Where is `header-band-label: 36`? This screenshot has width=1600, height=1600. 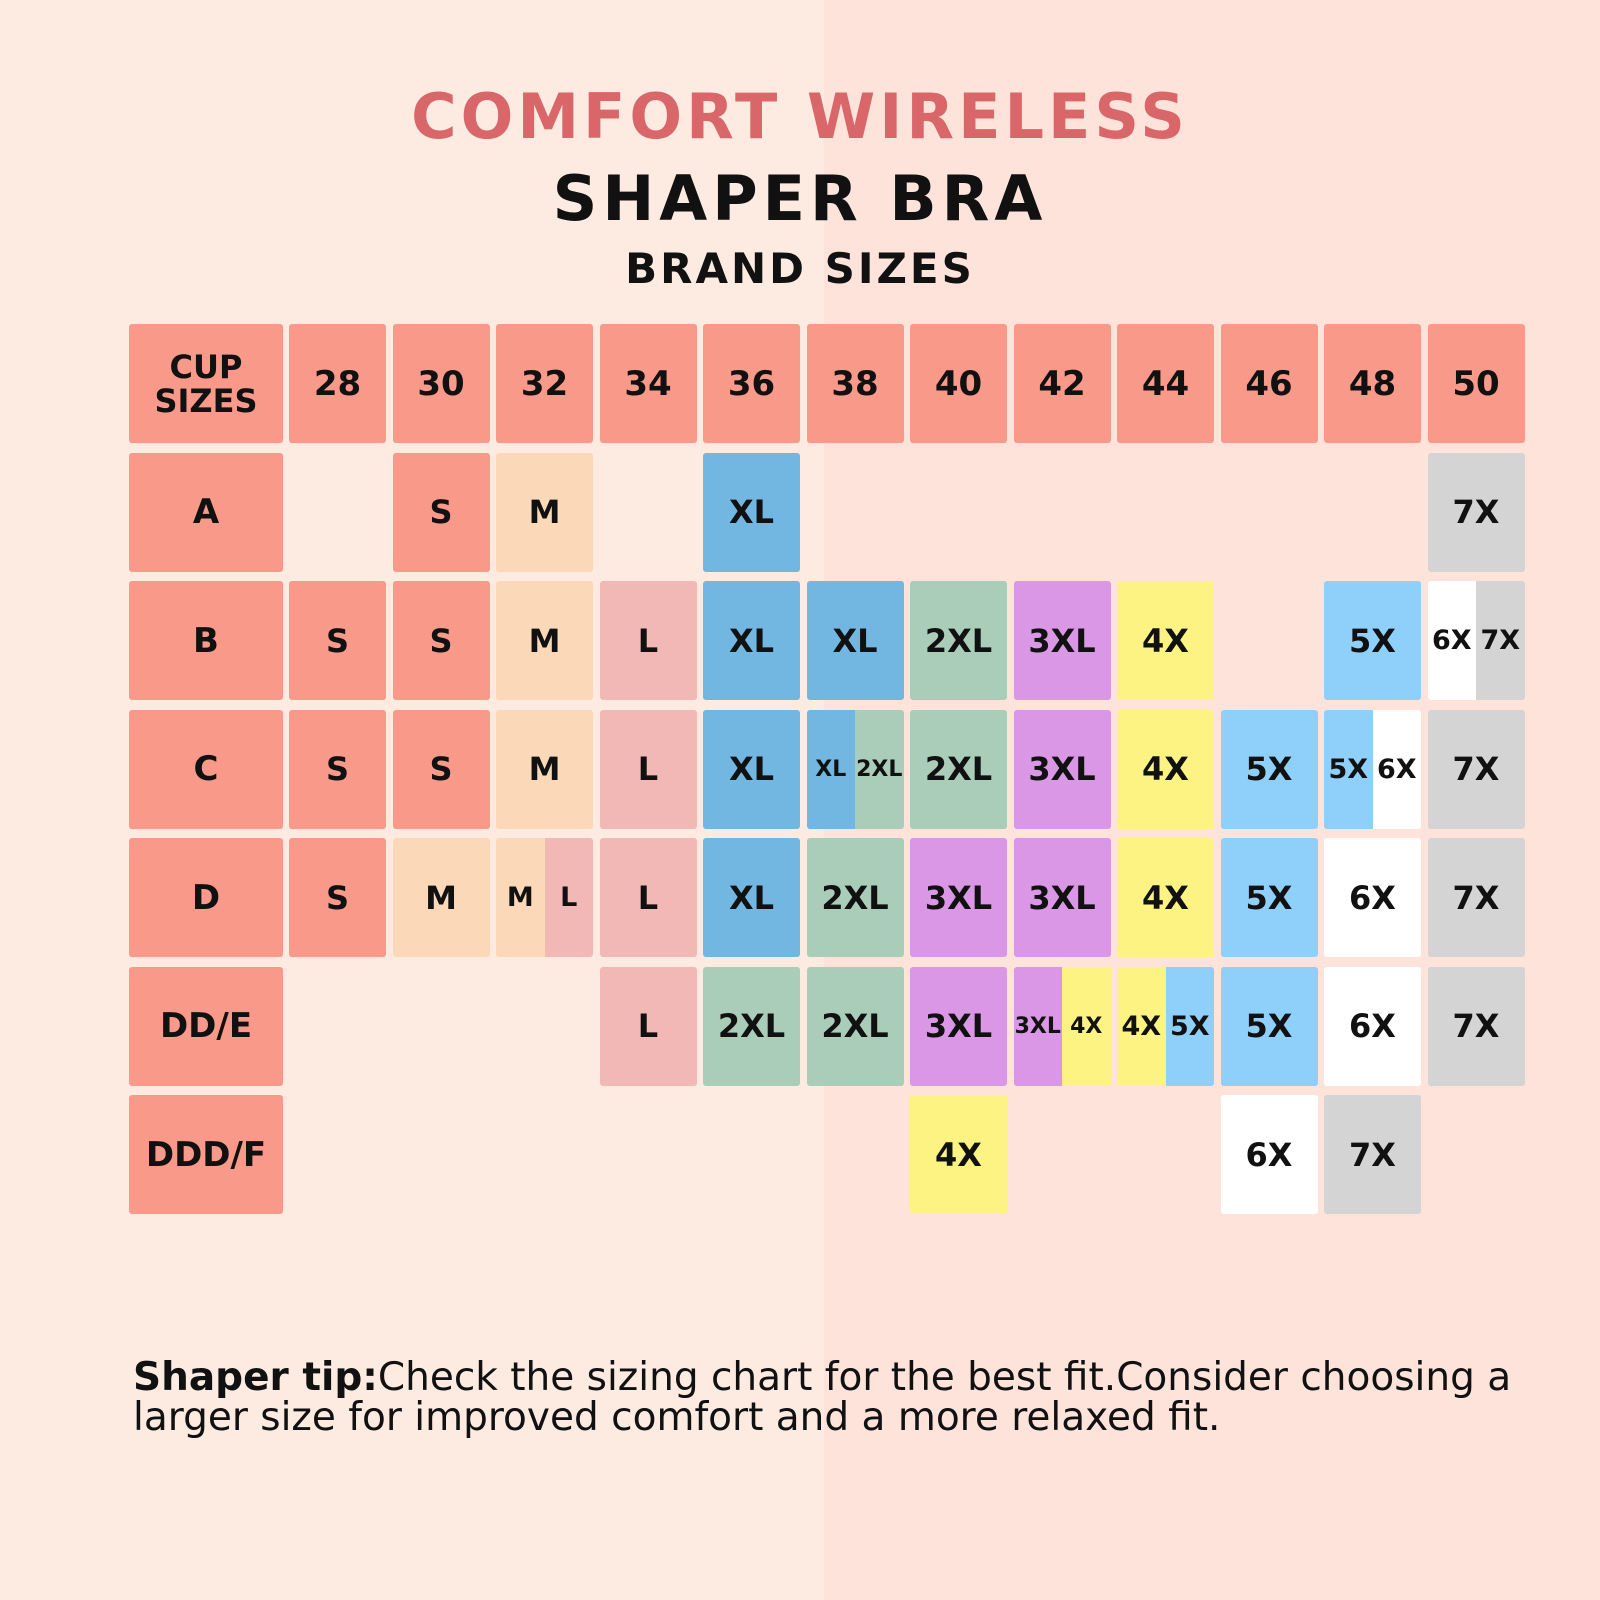
header-band-label: 36 is located at coordinates (751, 383).